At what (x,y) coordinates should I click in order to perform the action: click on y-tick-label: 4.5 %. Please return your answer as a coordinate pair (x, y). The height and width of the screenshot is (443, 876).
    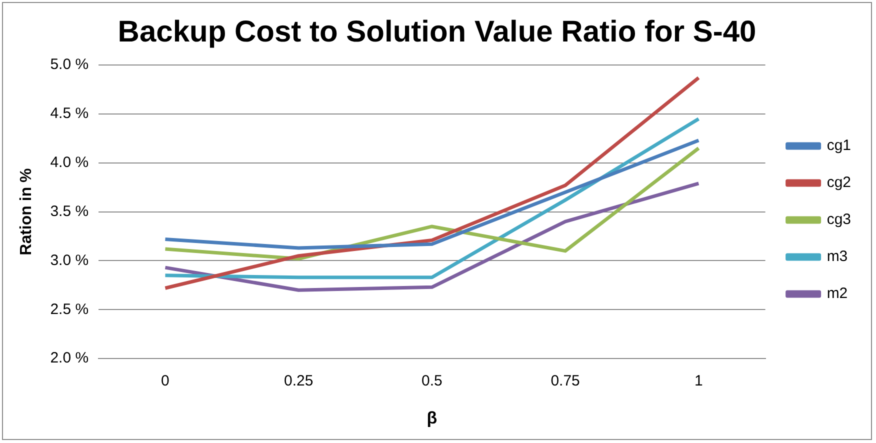
    Looking at the image, I should click on (69, 113).